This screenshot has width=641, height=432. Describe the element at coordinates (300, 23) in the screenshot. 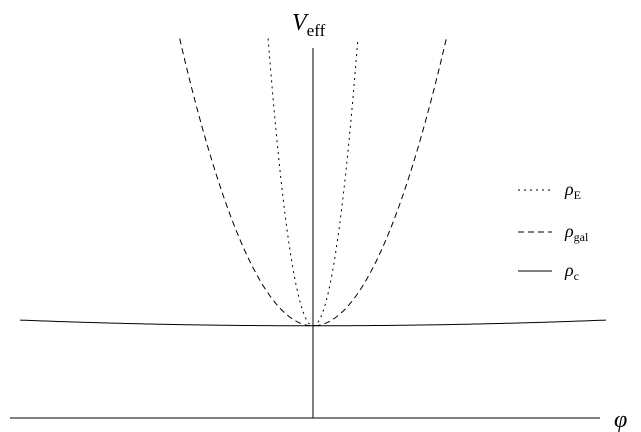

I see `y-axis-symbol: V` at that location.